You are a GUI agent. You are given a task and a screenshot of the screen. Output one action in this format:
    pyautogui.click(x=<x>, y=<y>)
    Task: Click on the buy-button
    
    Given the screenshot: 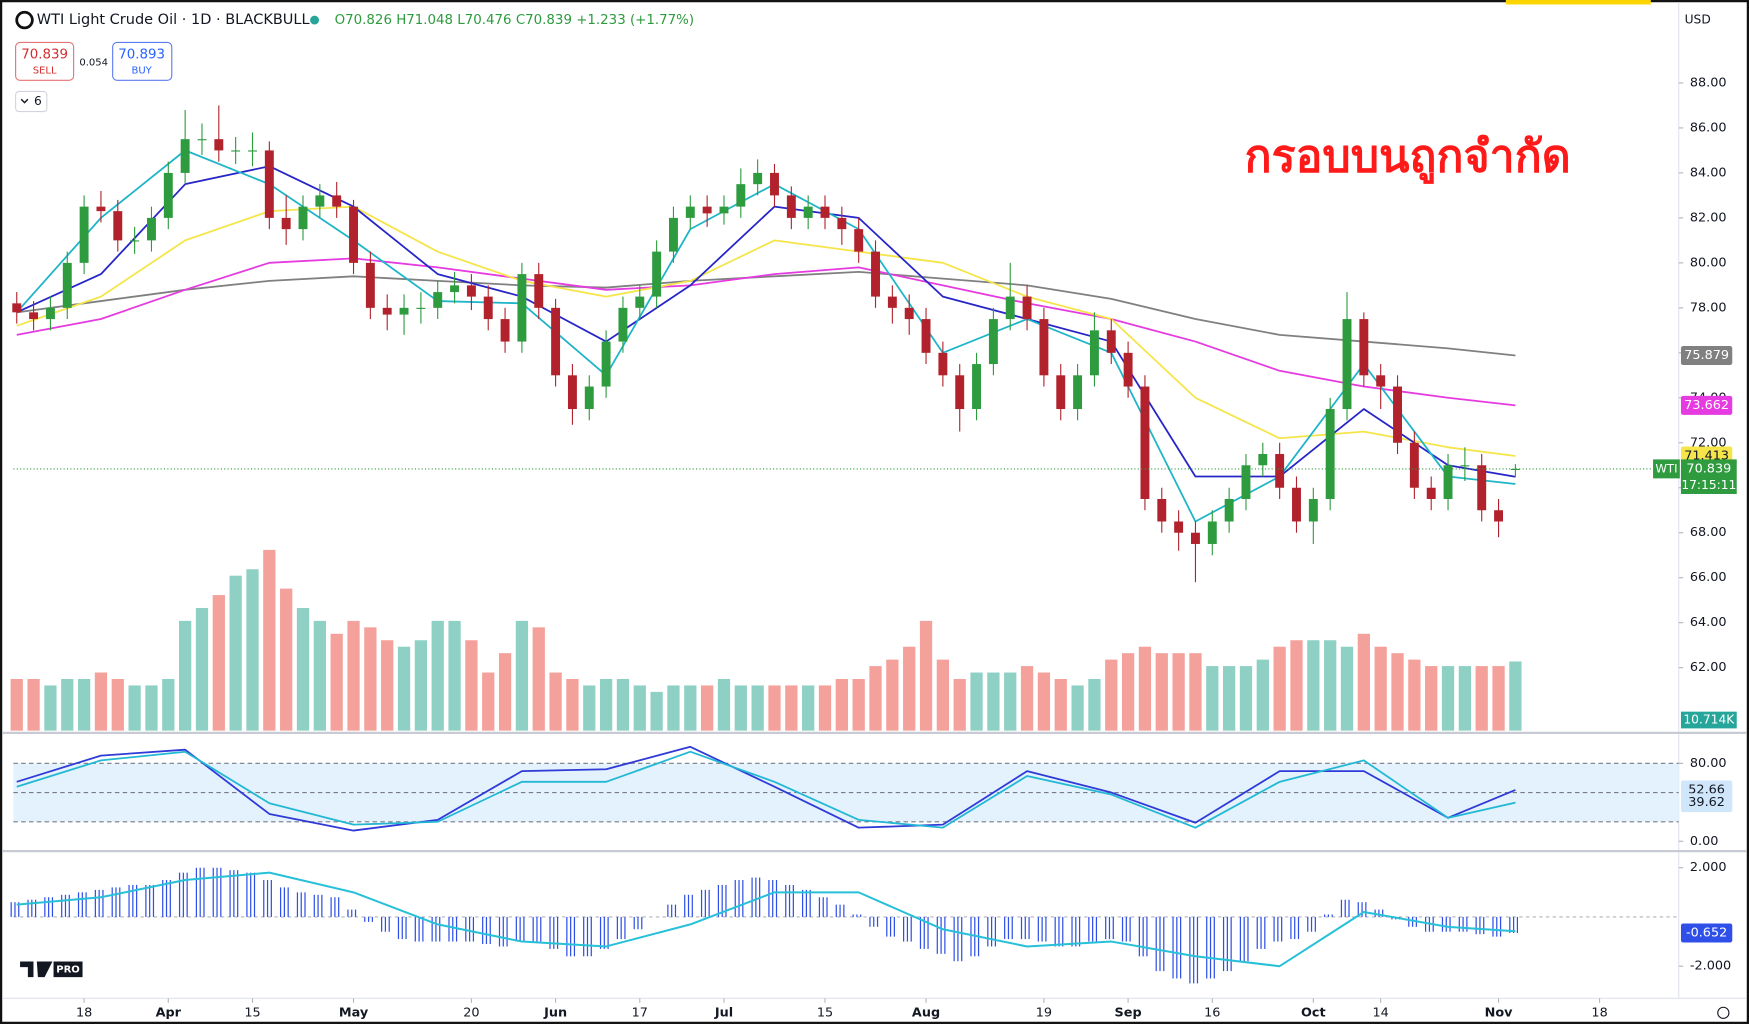 What is the action you would take?
    pyautogui.click(x=142, y=61)
    